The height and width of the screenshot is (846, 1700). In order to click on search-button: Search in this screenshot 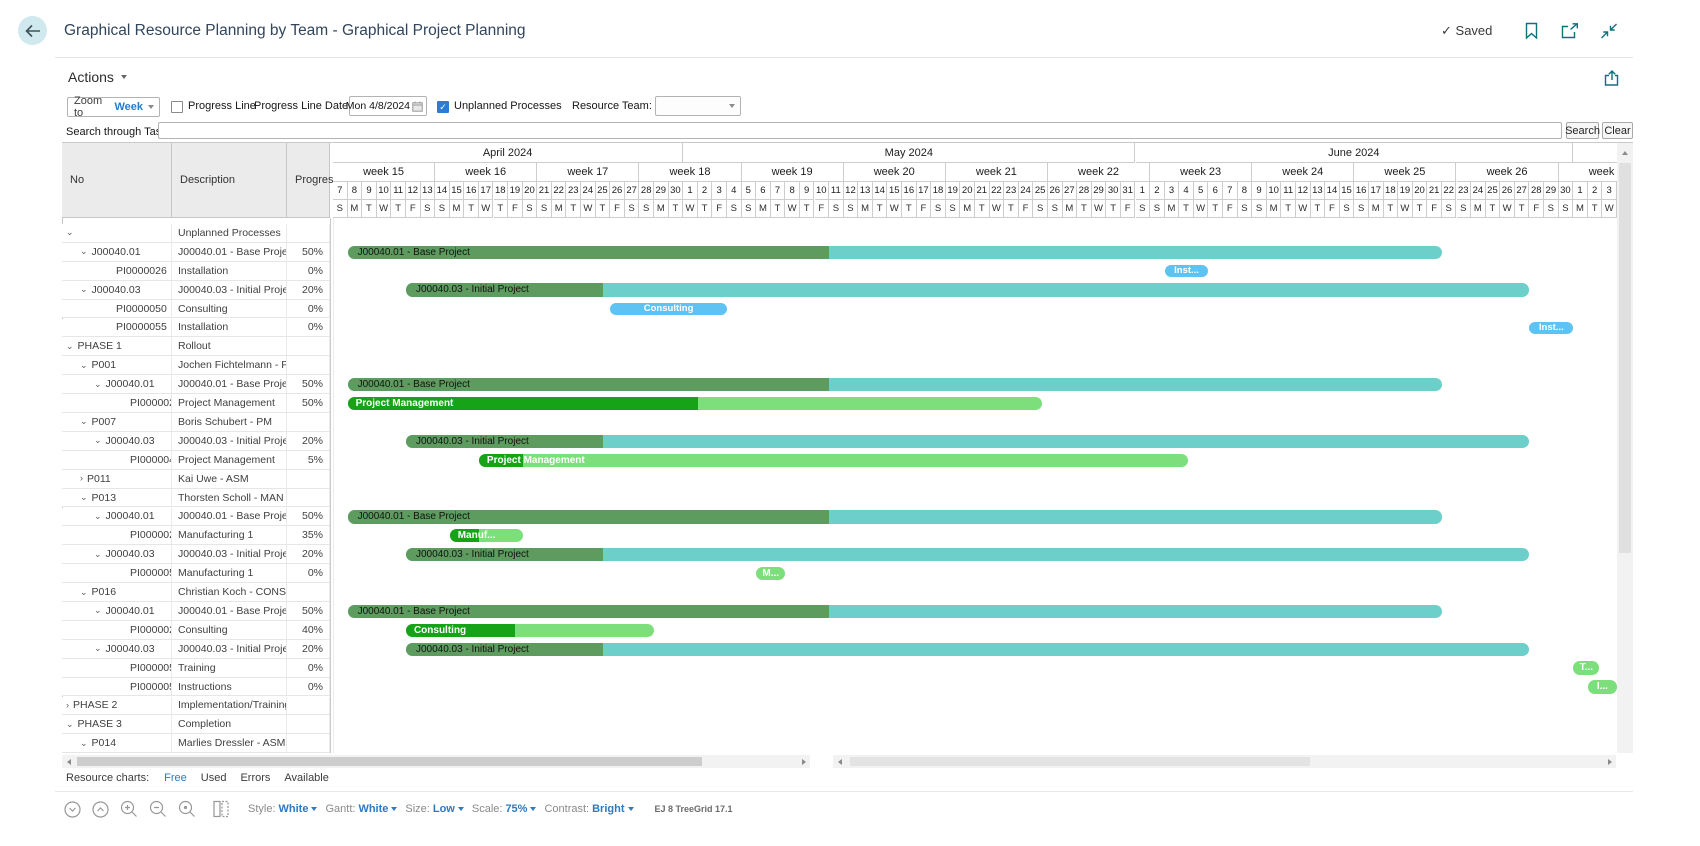, I will do `click(1582, 130)`.